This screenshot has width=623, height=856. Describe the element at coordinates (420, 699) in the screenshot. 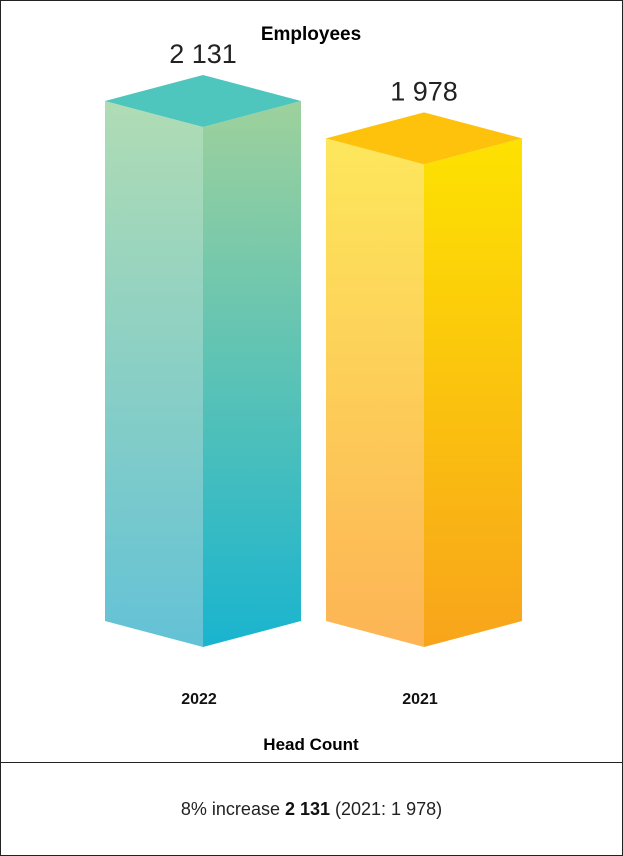

I see `category-label-2021: 2021` at that location.